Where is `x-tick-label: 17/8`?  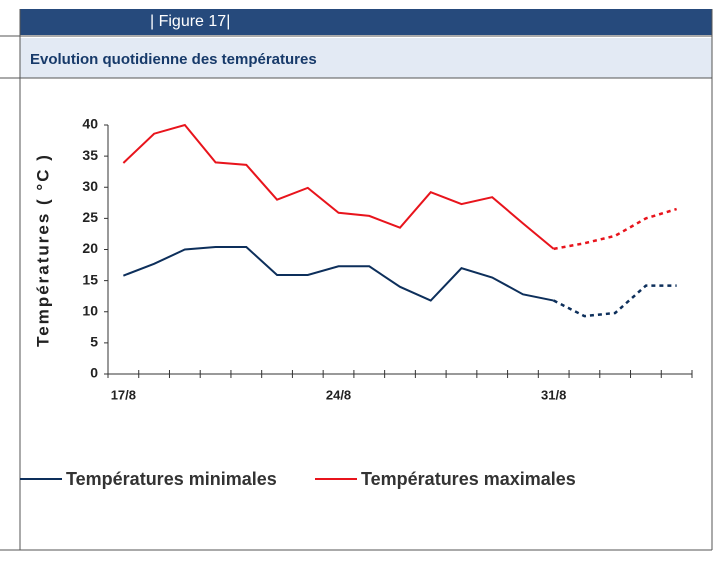 x-tick-label: 17/8 is located at coordinates (123, 394).